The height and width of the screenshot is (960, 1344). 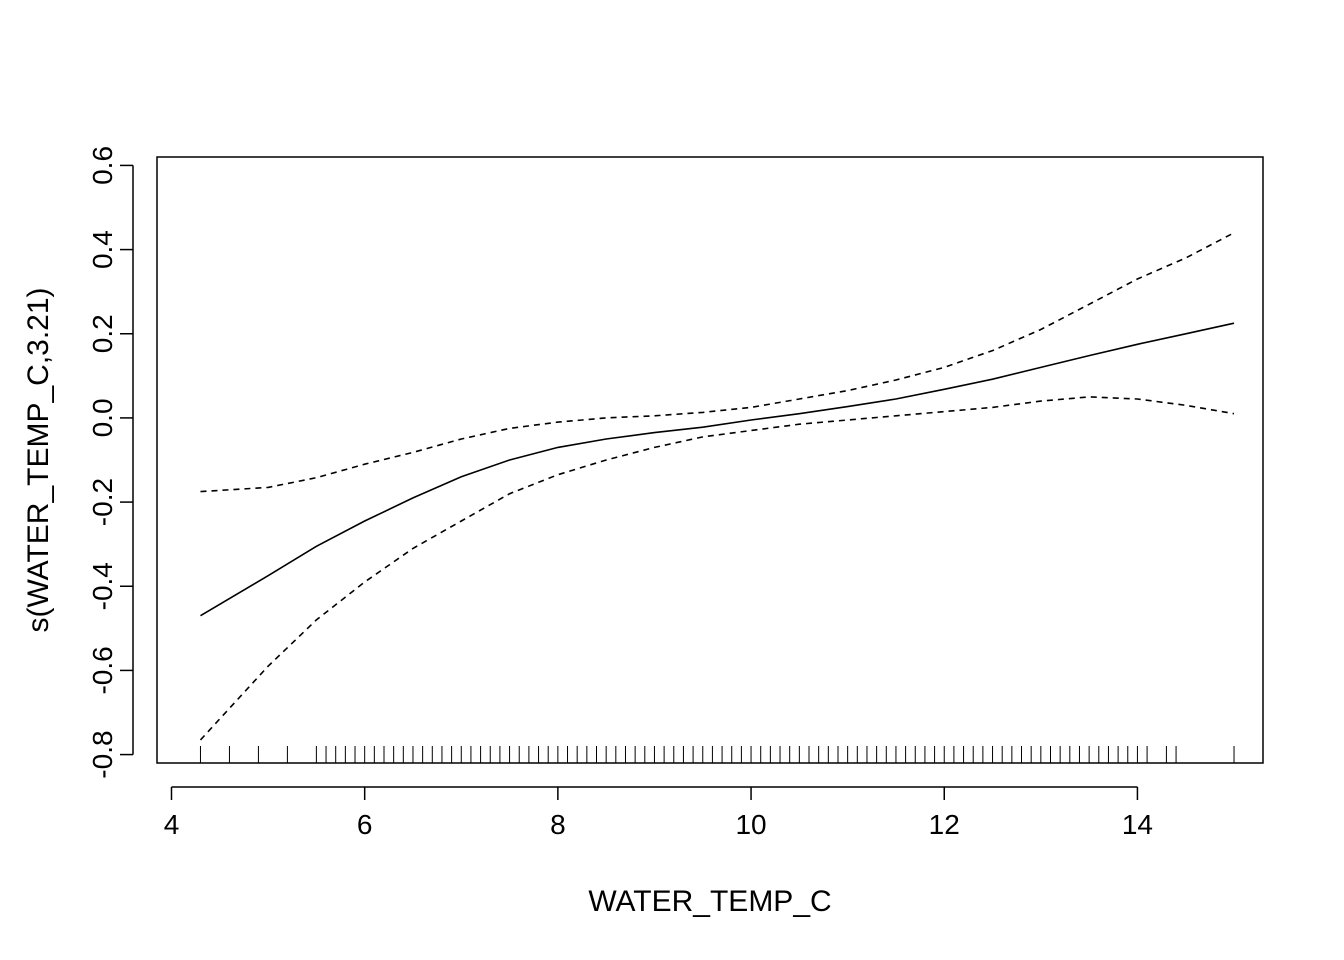 I want to click on y-tick-label: -0.2, so click(x=102, y=502).